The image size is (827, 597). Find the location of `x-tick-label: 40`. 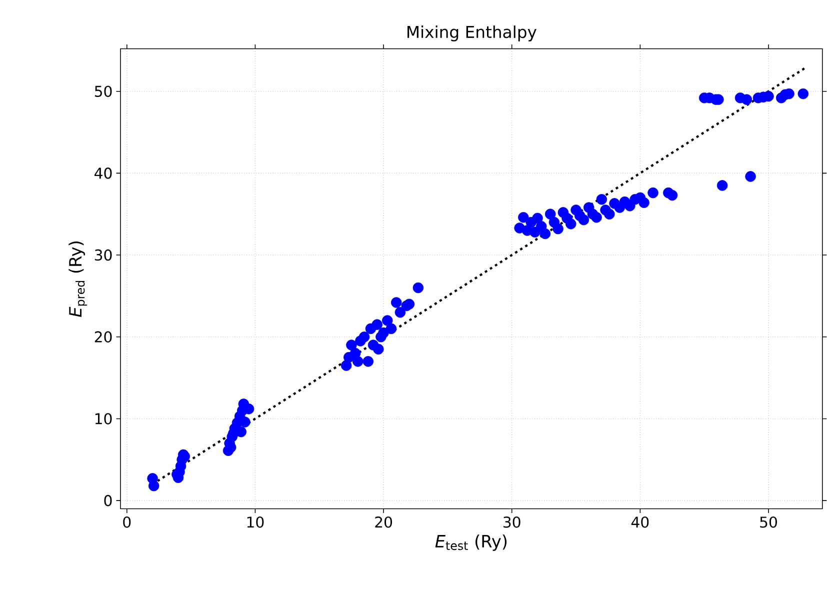

x-tick-label: 40 is located at coordinates (640, 522).